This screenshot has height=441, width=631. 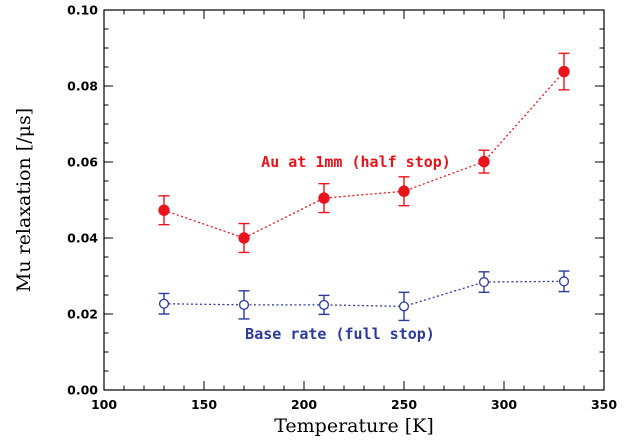 What do you see at coordinates (304, 404) in the screenshot?
I see `x-tick-label: 200` at bounding box center [304, 404].